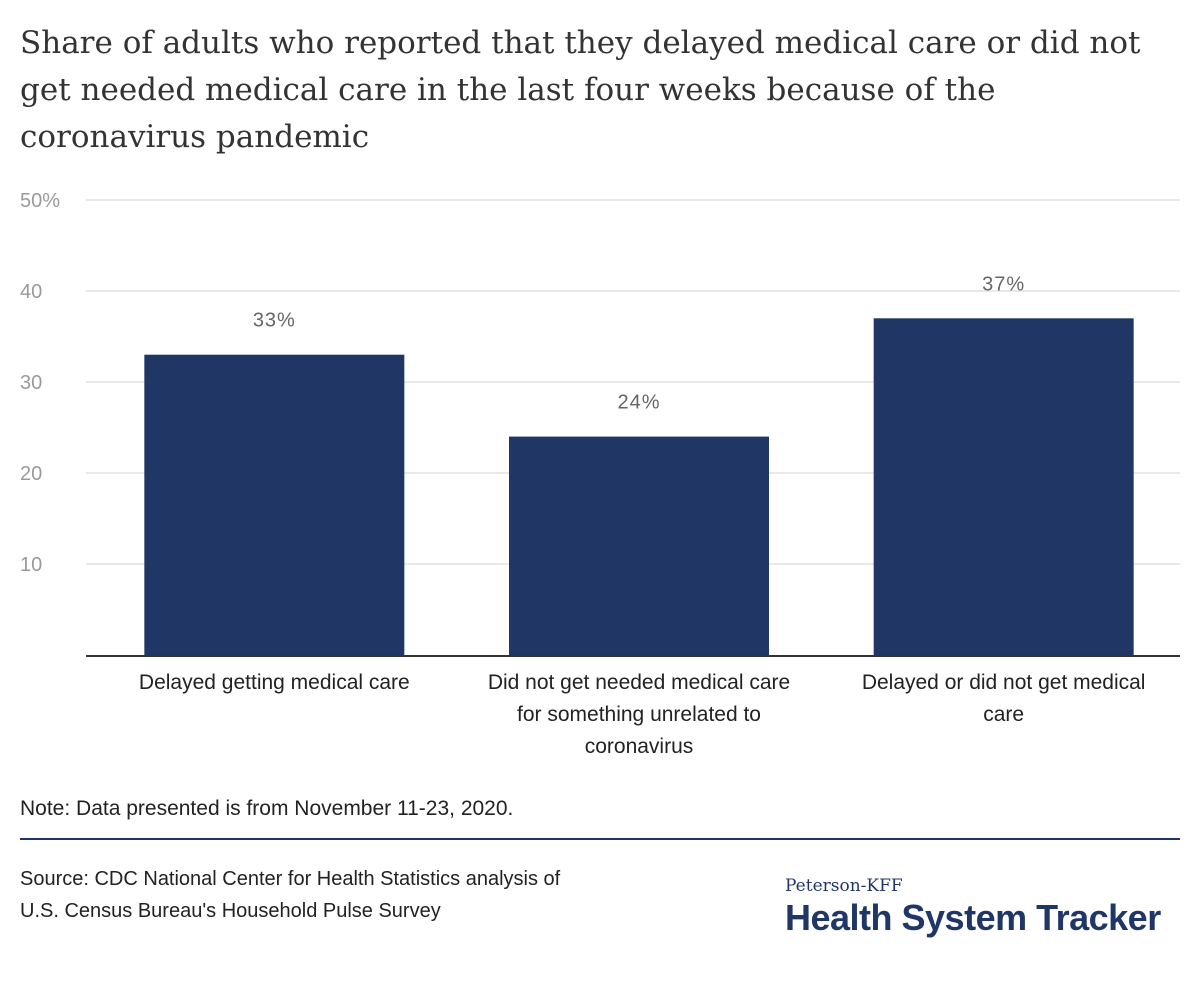  I want to click on logo-main-text: Health System Tracker, so click(973, 917).